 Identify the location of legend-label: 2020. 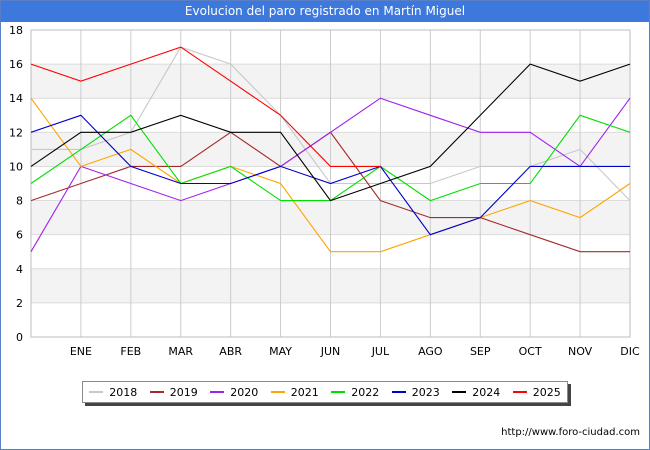
(244, 392).